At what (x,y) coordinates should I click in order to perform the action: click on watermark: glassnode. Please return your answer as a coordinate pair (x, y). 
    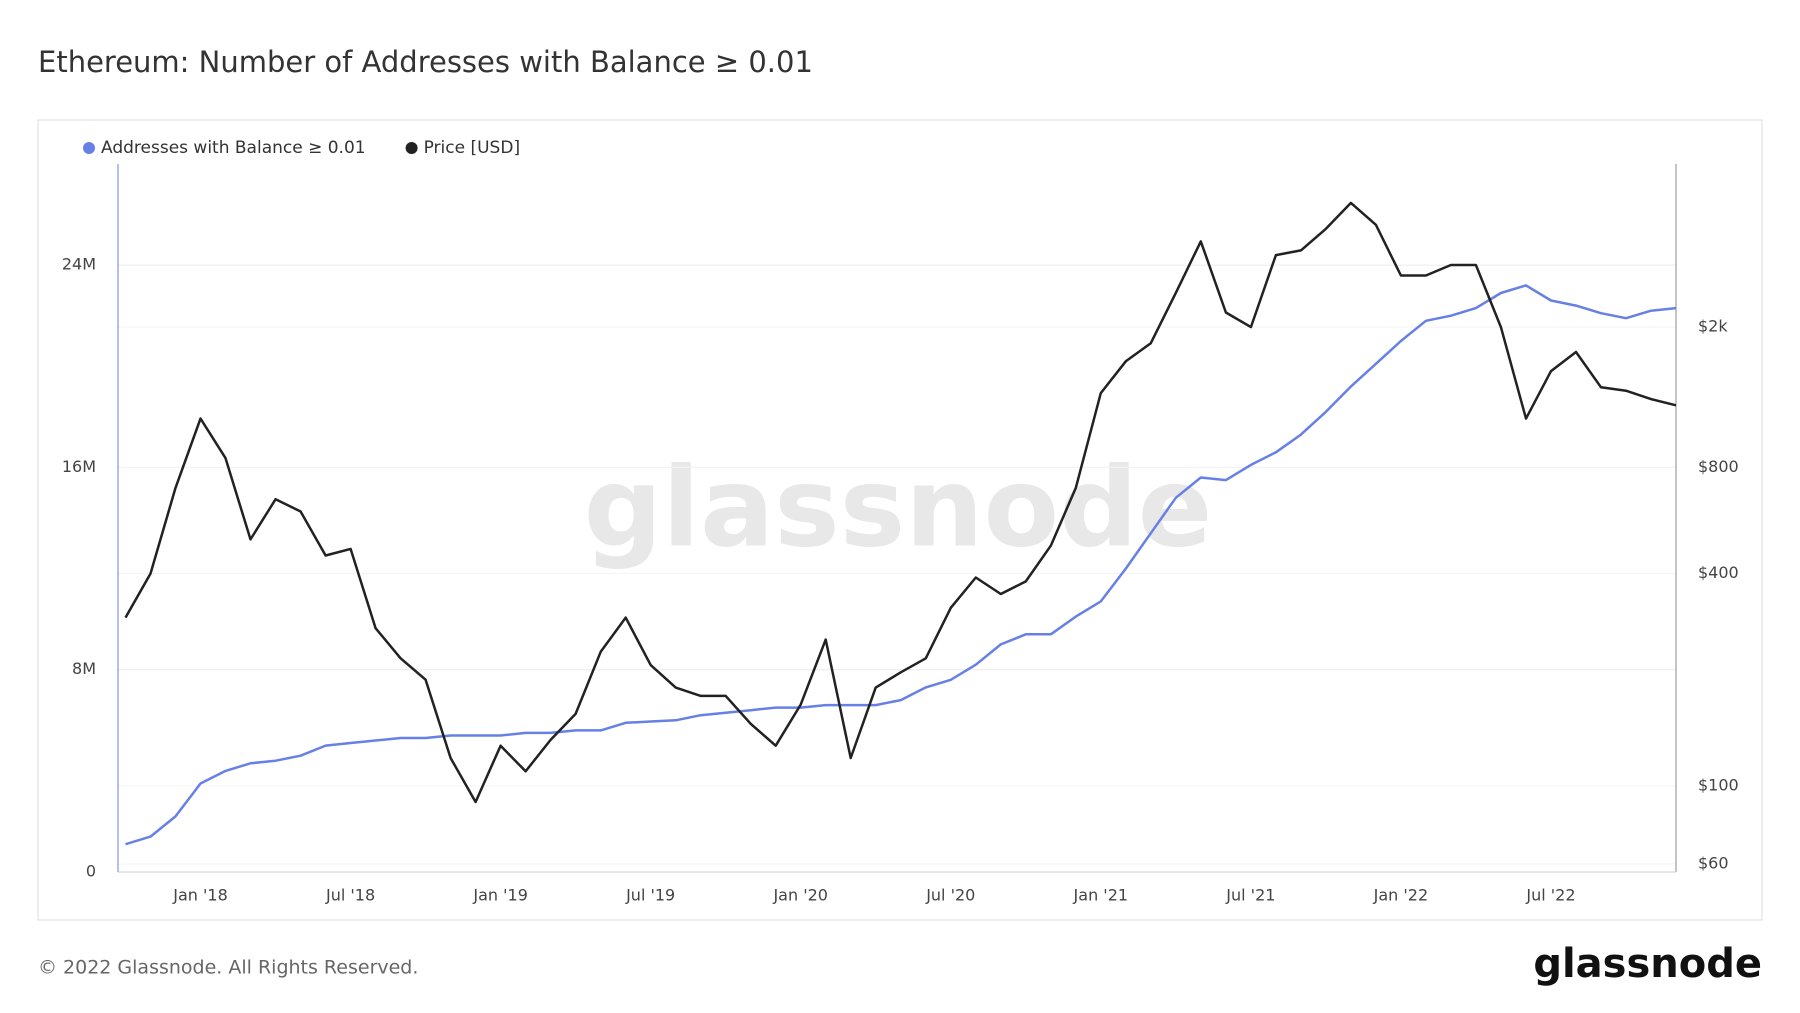
    Looking at the image, I should click on (898, 507).